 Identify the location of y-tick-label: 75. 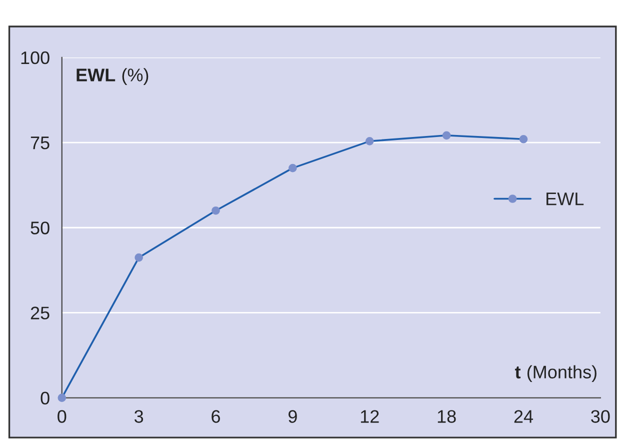
(40, 143).